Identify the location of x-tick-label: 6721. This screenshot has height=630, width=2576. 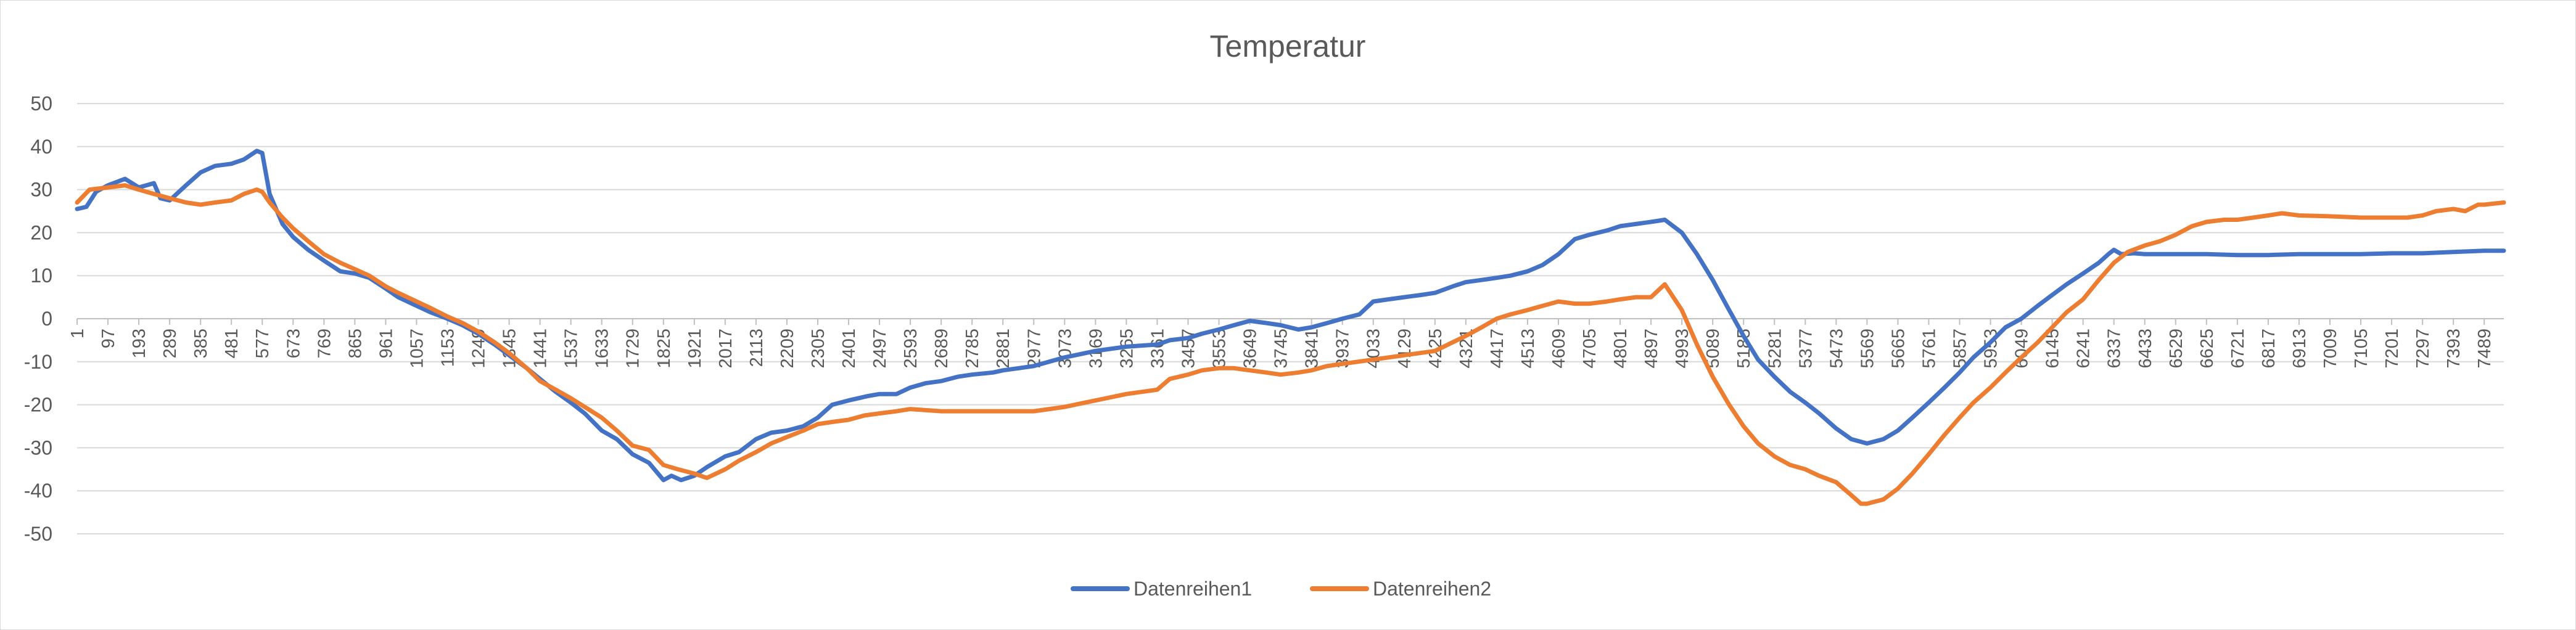
(2238, 349).